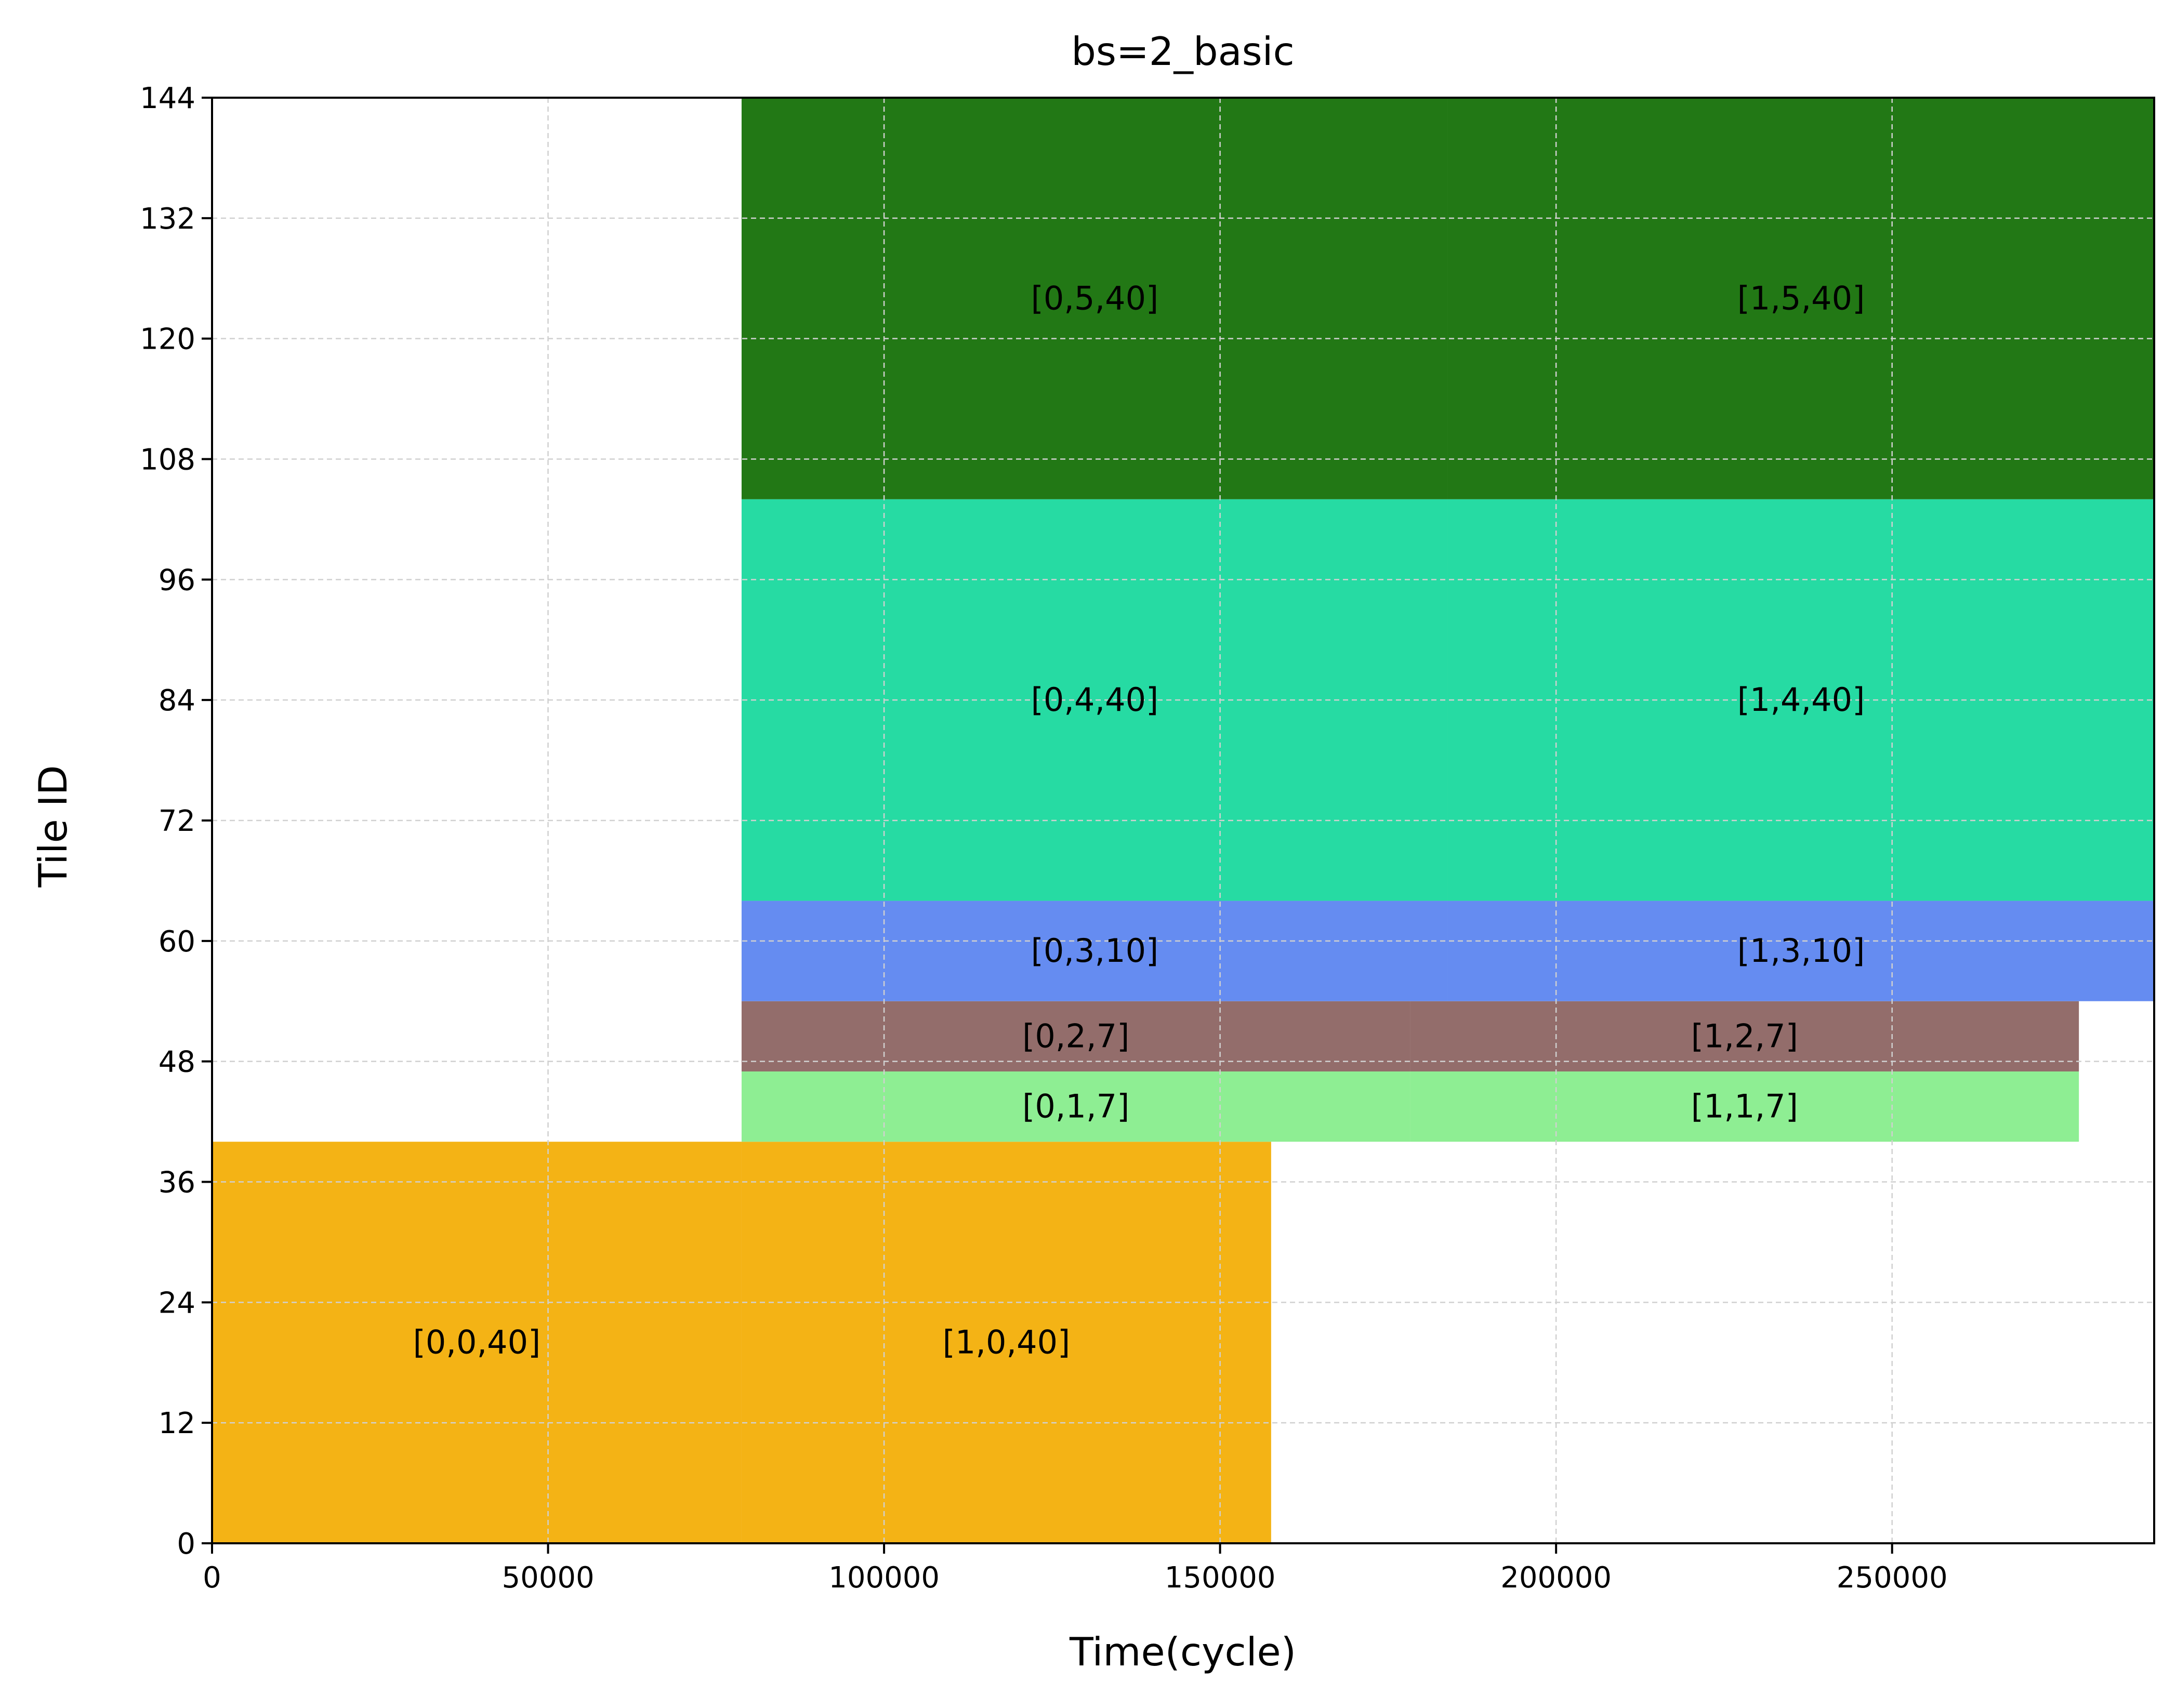 This screenshot has height=1708, width=2176. What do you see at coordinates (167, 340) in the screenshot?
I see `y-tick-label: 120` at bounding box center [167, 340].